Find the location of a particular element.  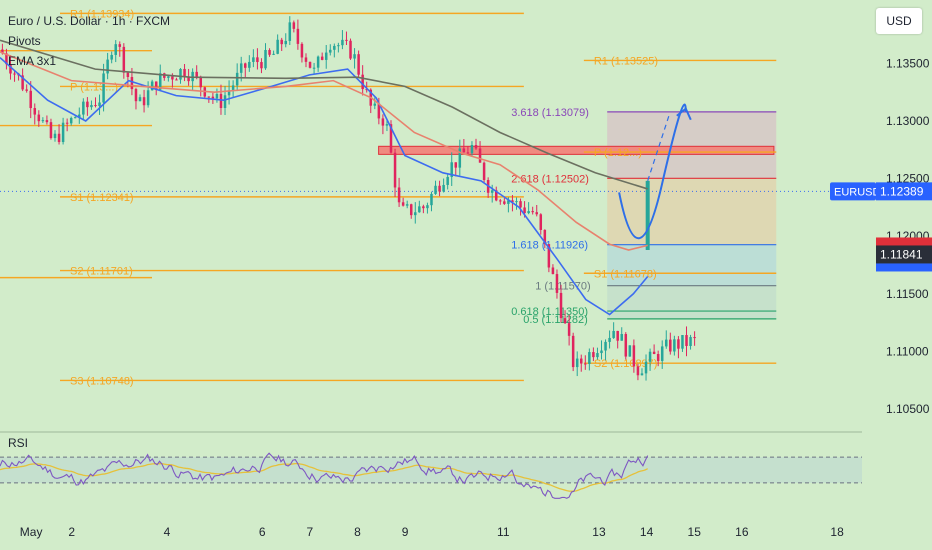

x-tick-label: 7 is located at coordinates (310, 532).